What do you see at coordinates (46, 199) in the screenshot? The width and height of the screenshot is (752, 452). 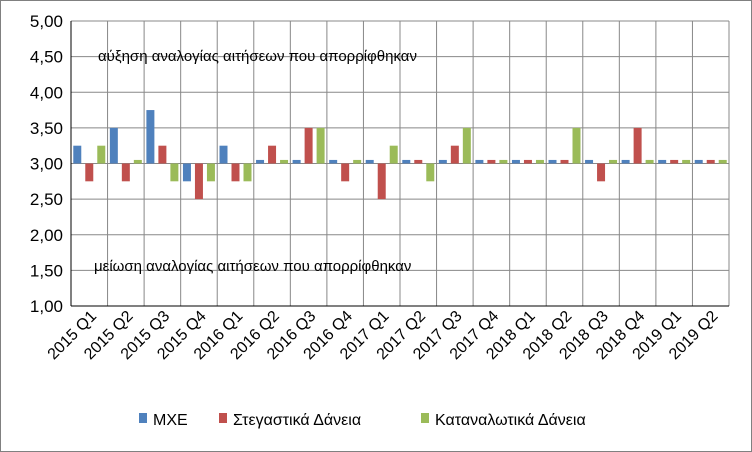 I see `y-tick-label: 2,50` at bounding box center [46, 199].